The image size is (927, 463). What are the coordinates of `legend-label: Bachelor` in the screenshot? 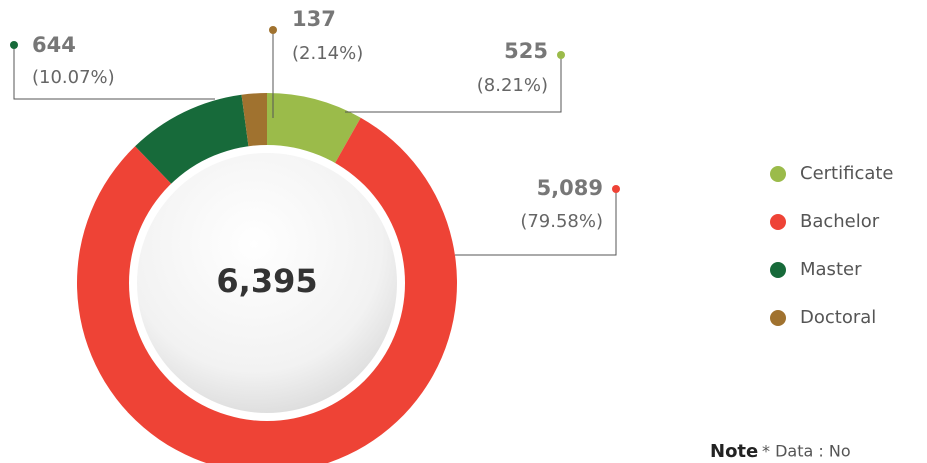 It's located at (840, 221).